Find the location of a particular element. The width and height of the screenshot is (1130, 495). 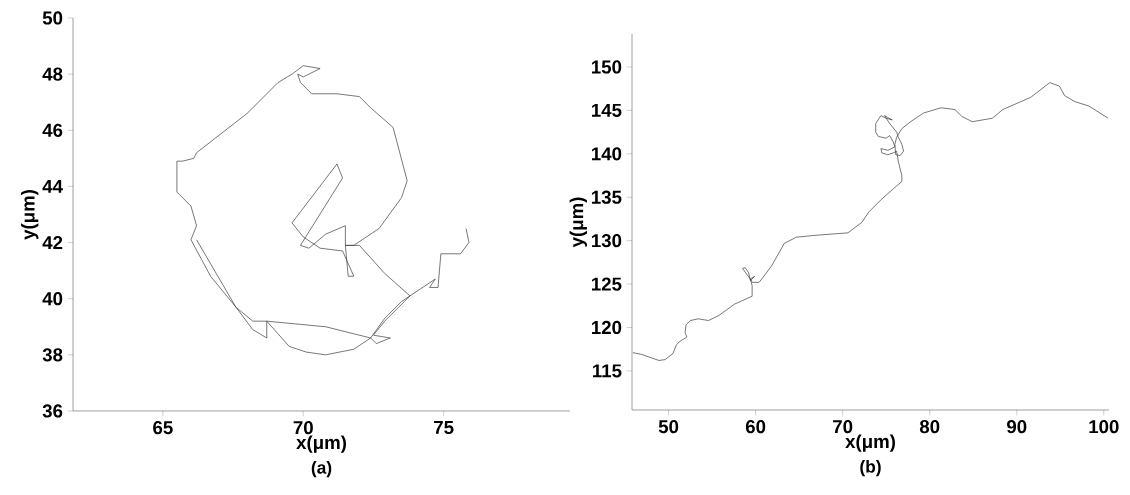

y-tick-label: 120 is located at coordinates (606, 327).